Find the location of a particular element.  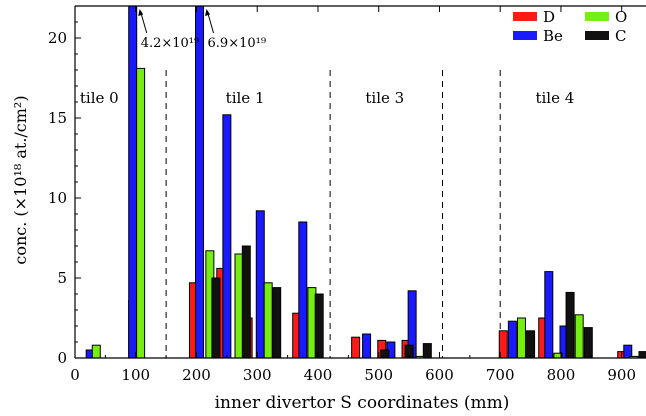

legend-swatch-be is located at coordinates (525, 35).